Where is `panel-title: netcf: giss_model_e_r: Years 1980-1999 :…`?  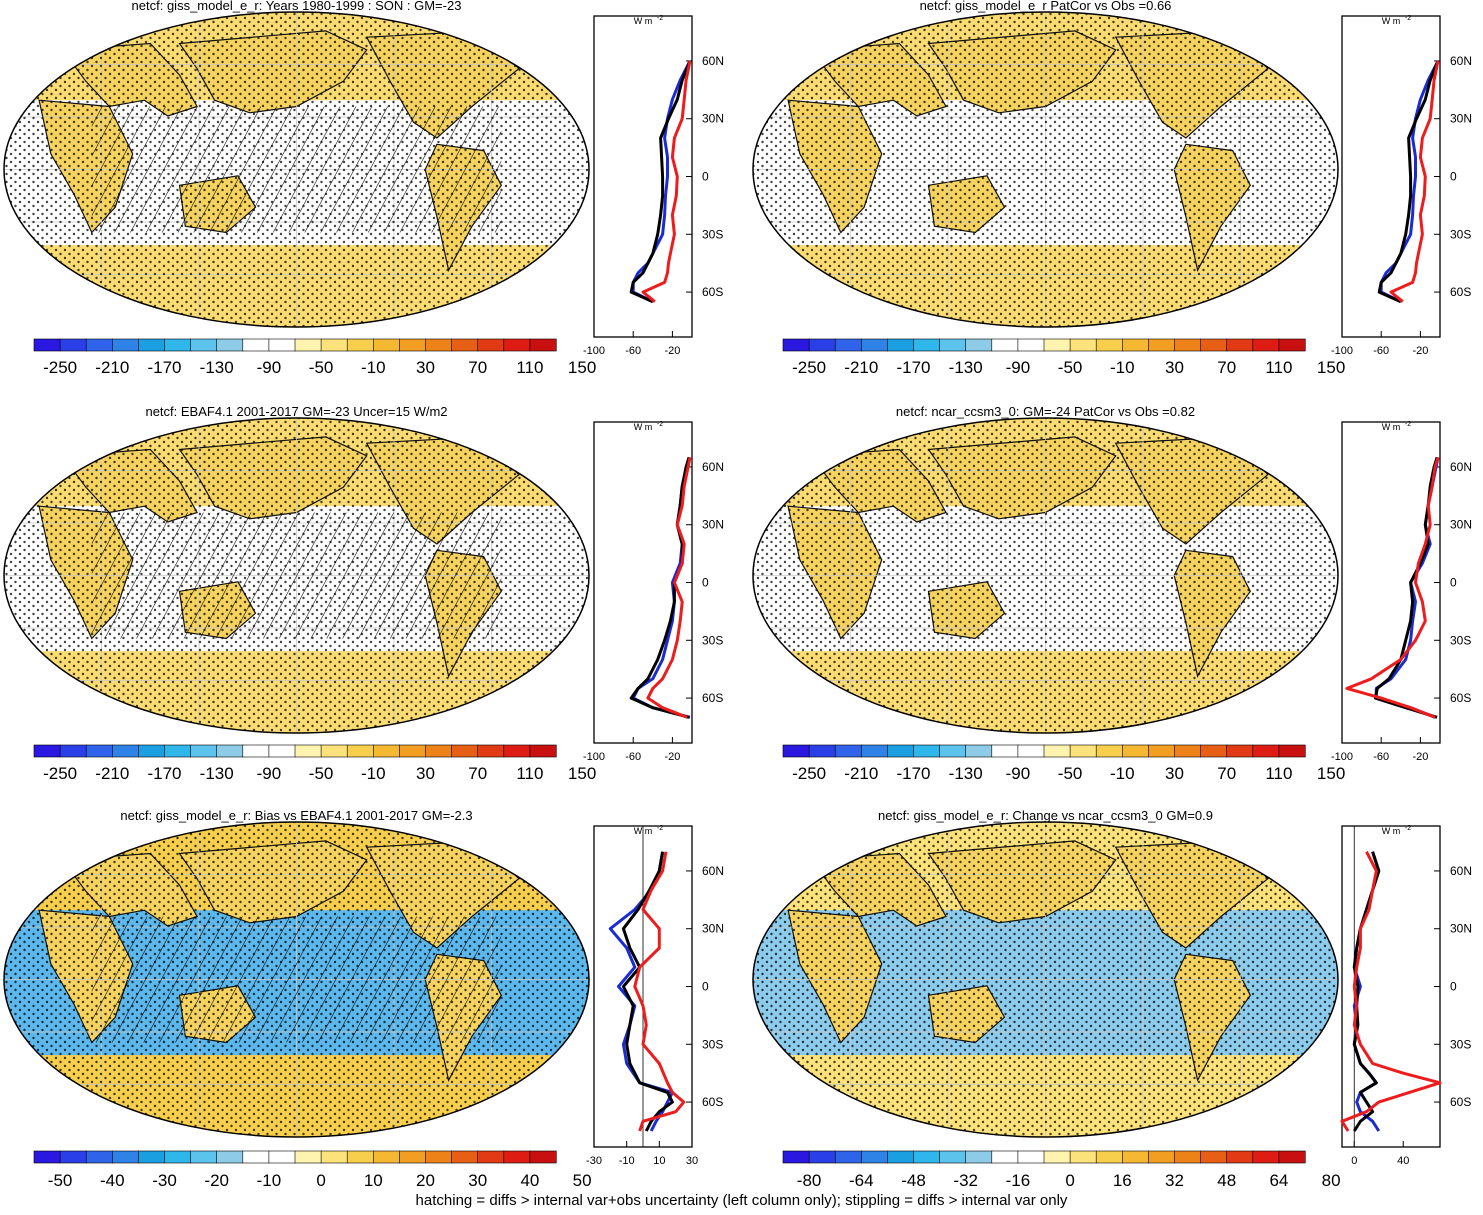 panel-title: netcf: giss_model_e_r: Years 1980-1999 :… is located at coordinates (297, 6).